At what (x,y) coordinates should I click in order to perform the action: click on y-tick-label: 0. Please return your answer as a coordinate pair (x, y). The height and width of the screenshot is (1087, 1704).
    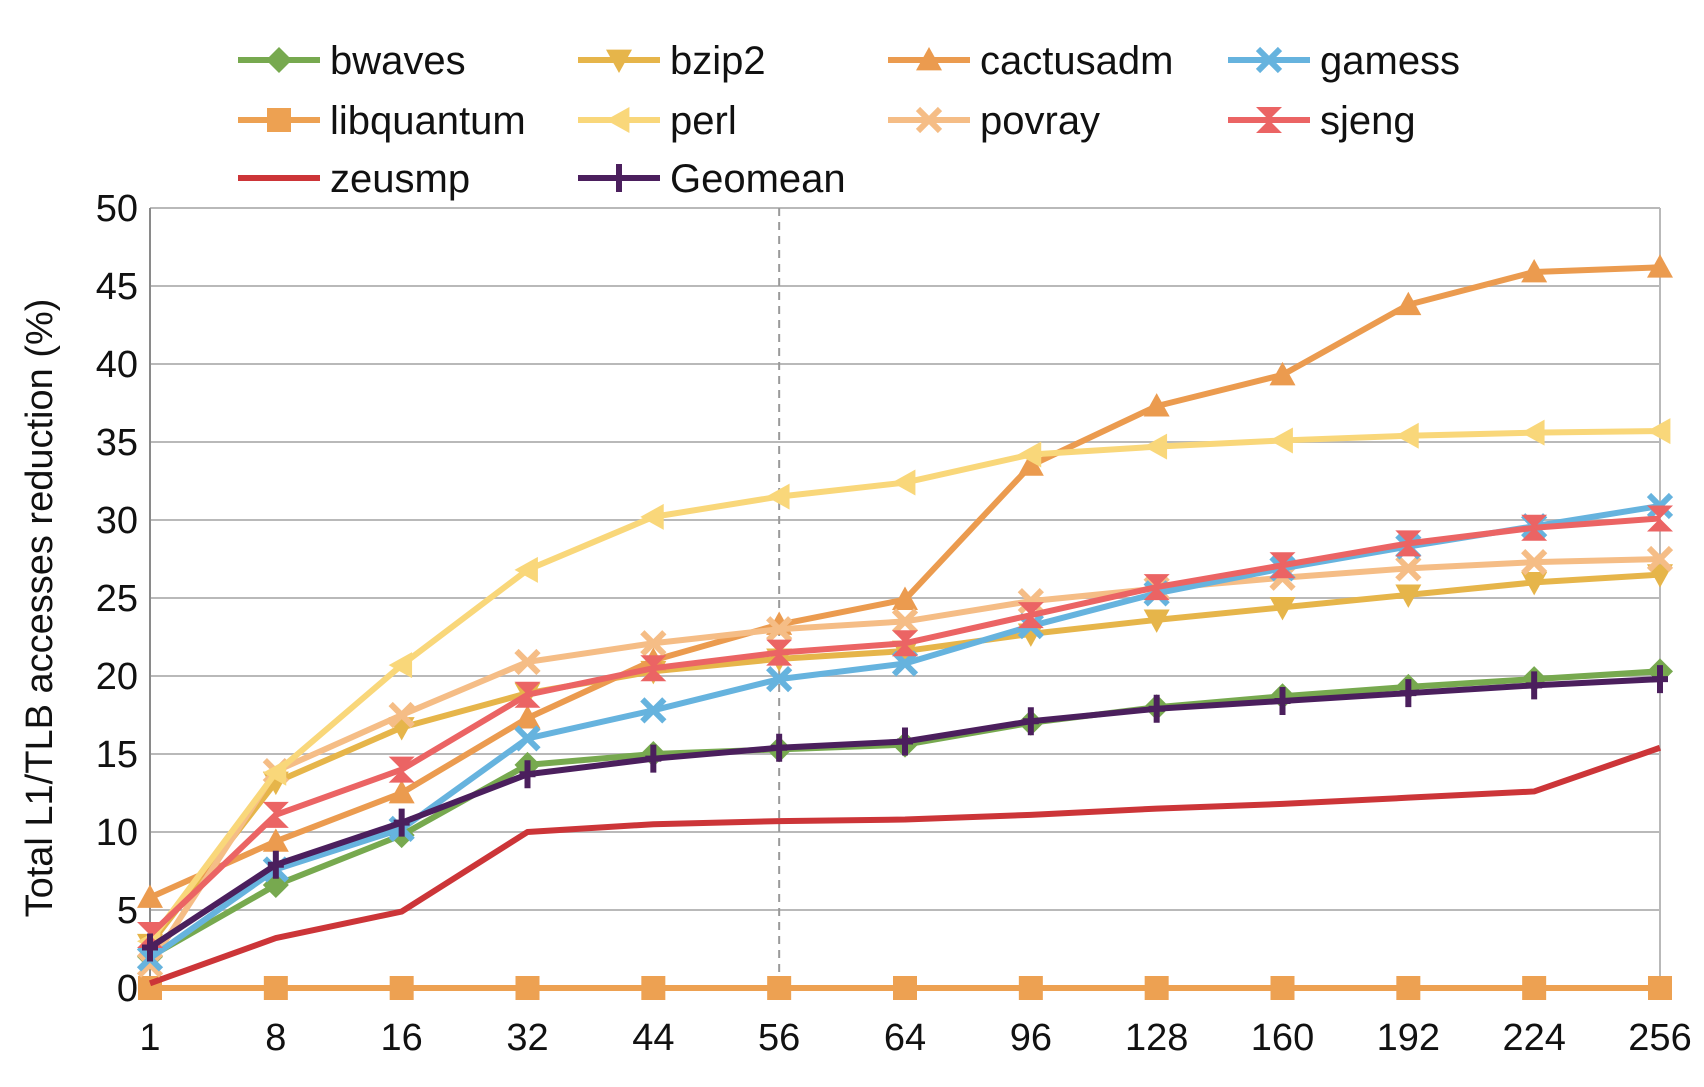
    Looking at the image, I should click on (127, 989).